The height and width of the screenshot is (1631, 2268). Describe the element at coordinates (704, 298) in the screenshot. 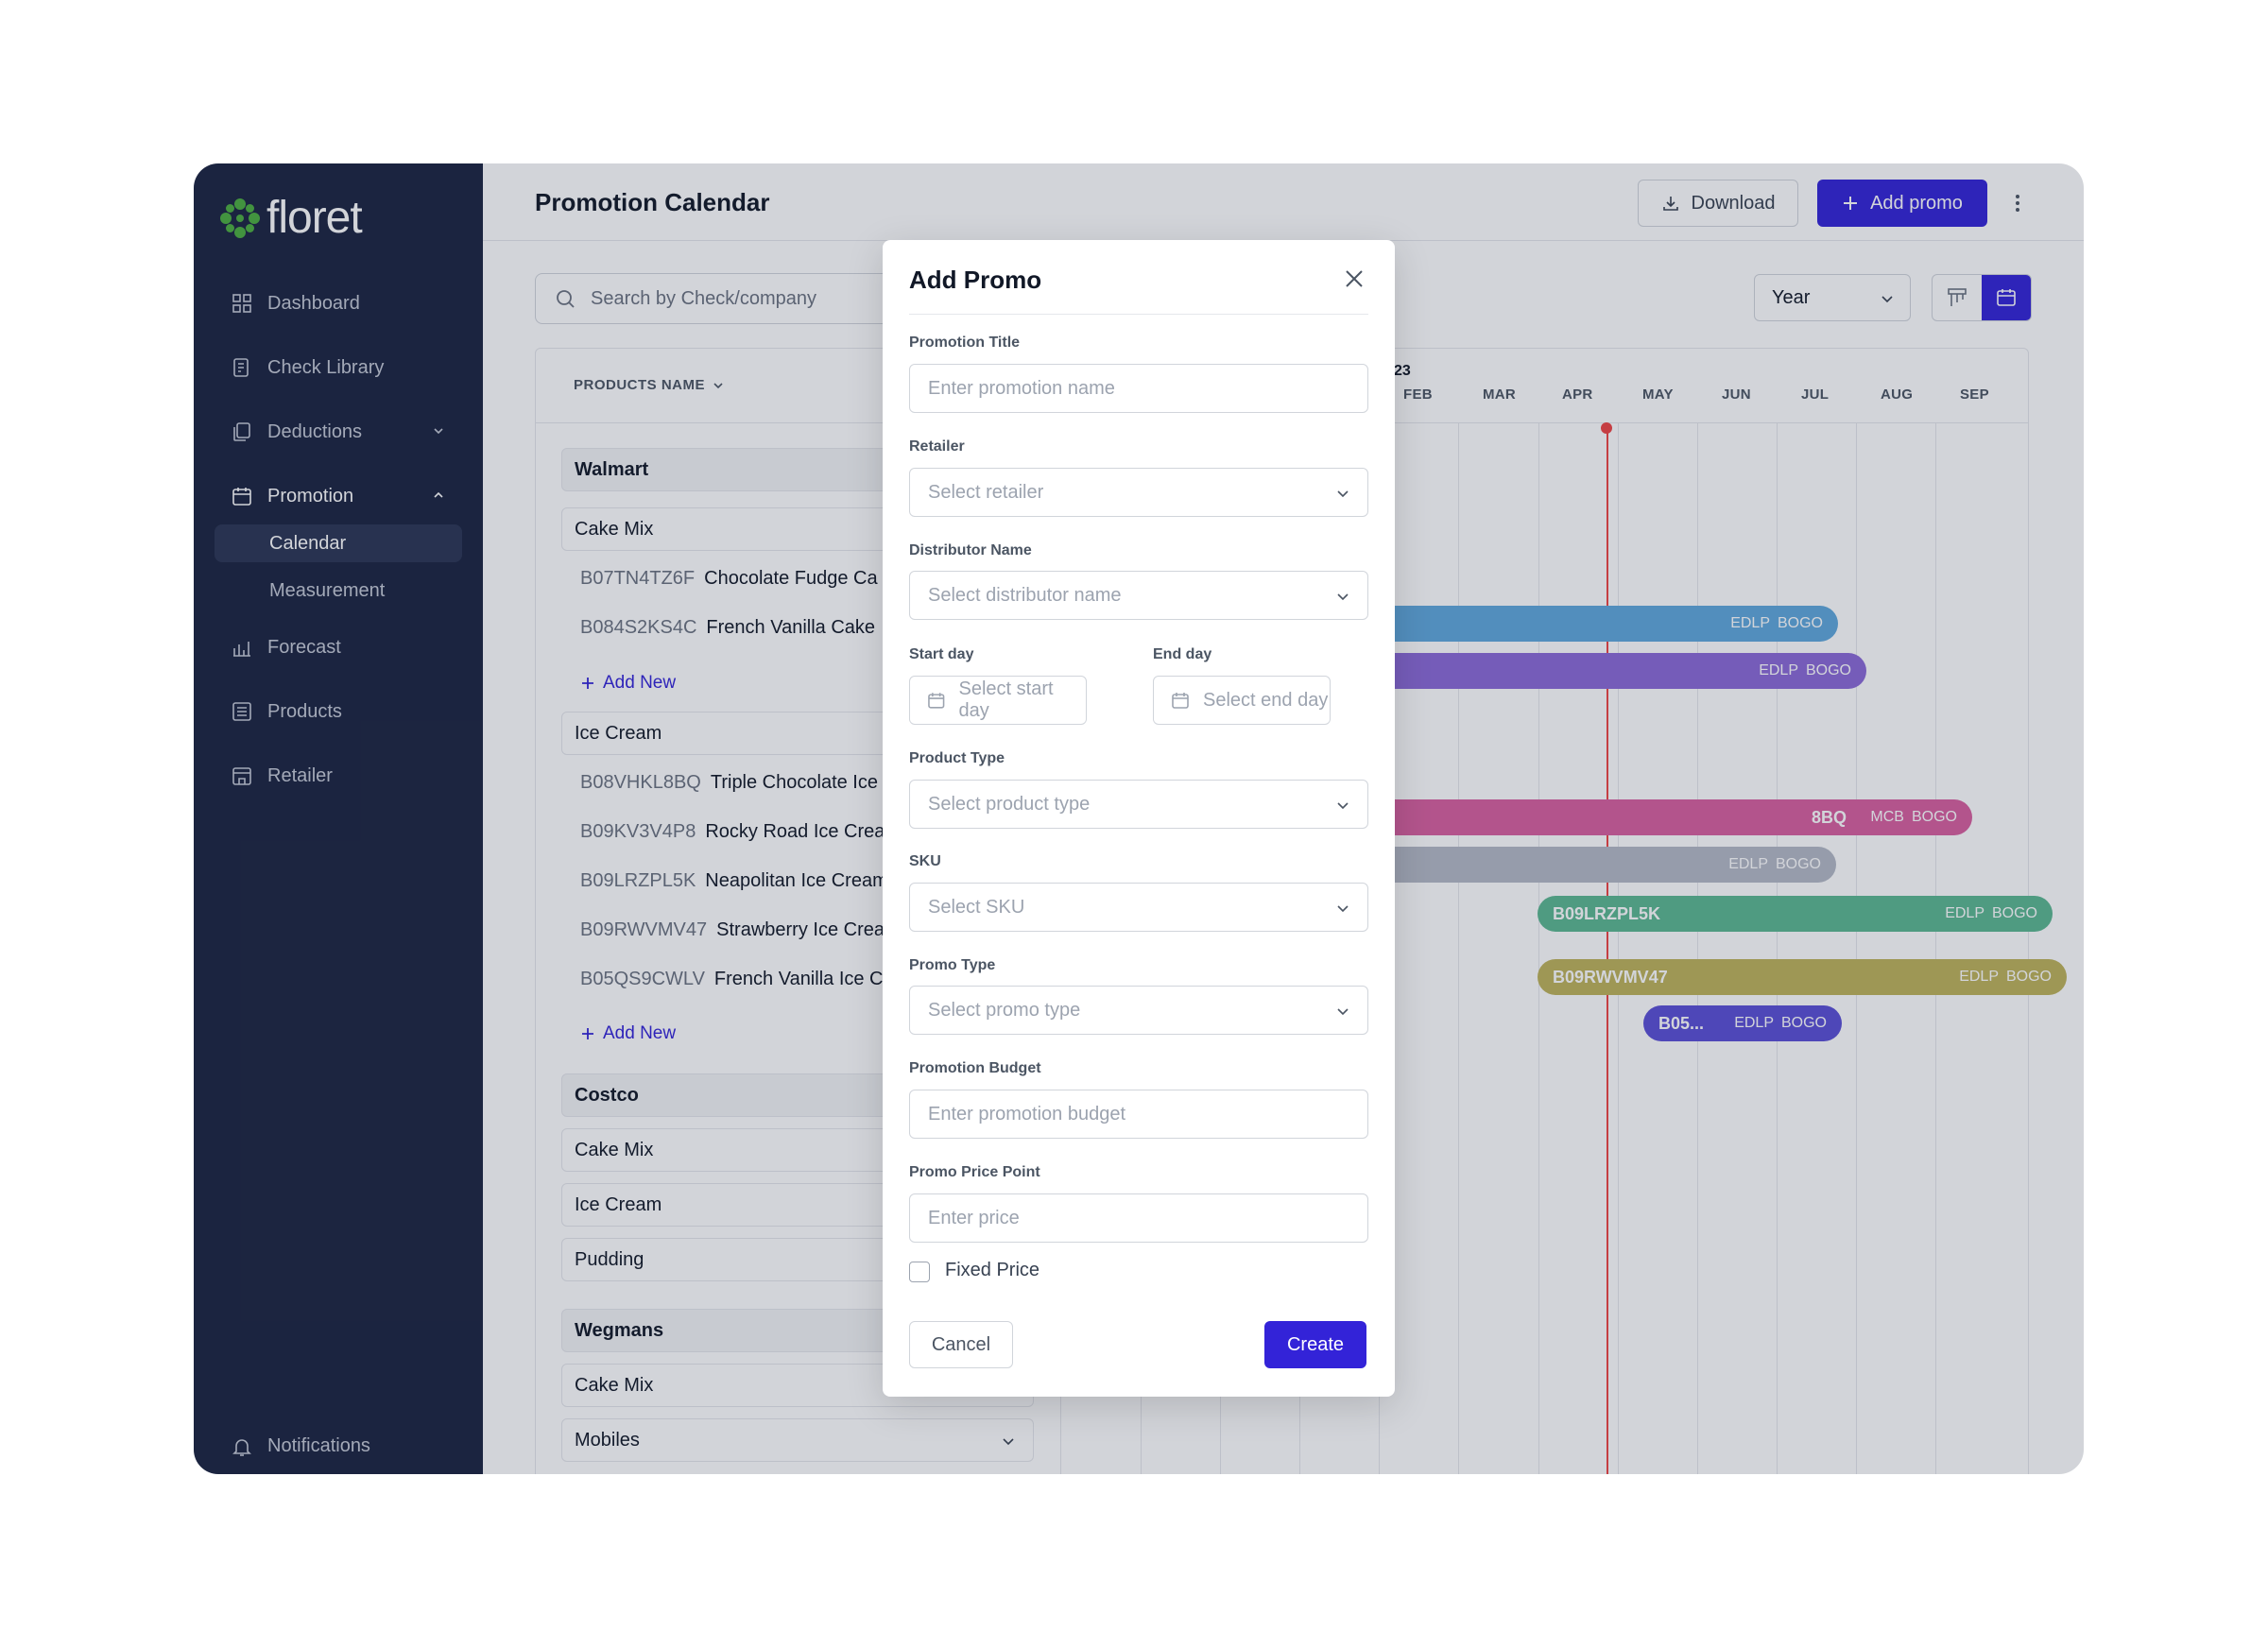

I see `search-placeholder: Search by Check/company` at that location.